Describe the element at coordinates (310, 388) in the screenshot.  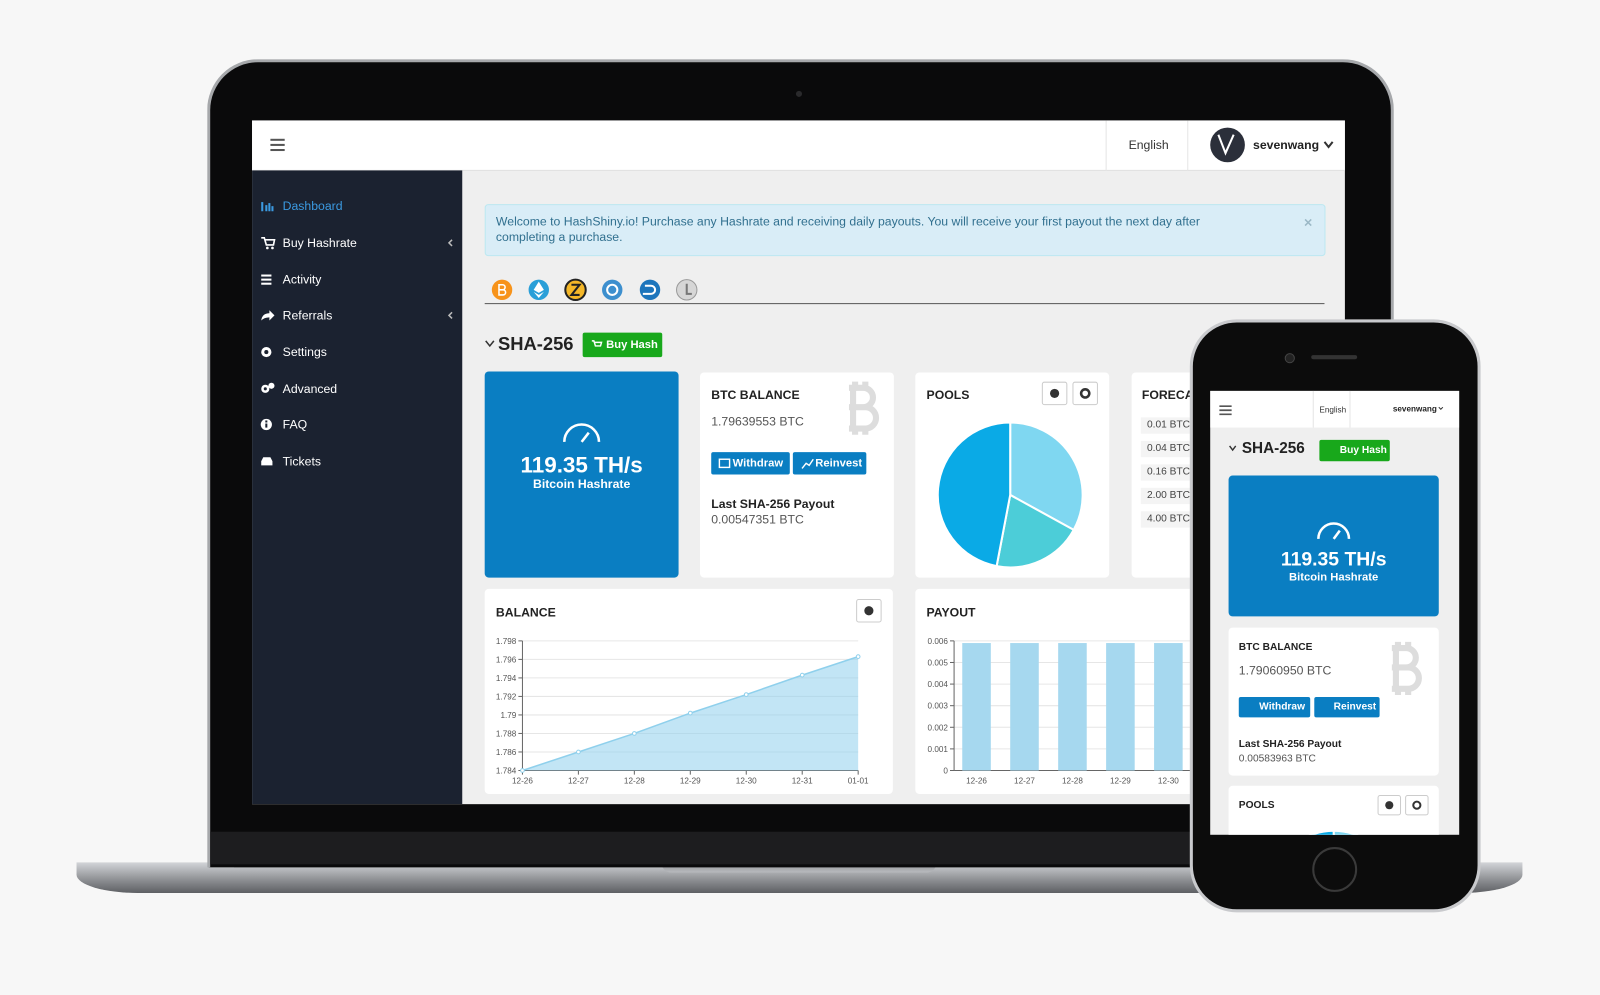
I see `nav-item: Advanced` at that location.